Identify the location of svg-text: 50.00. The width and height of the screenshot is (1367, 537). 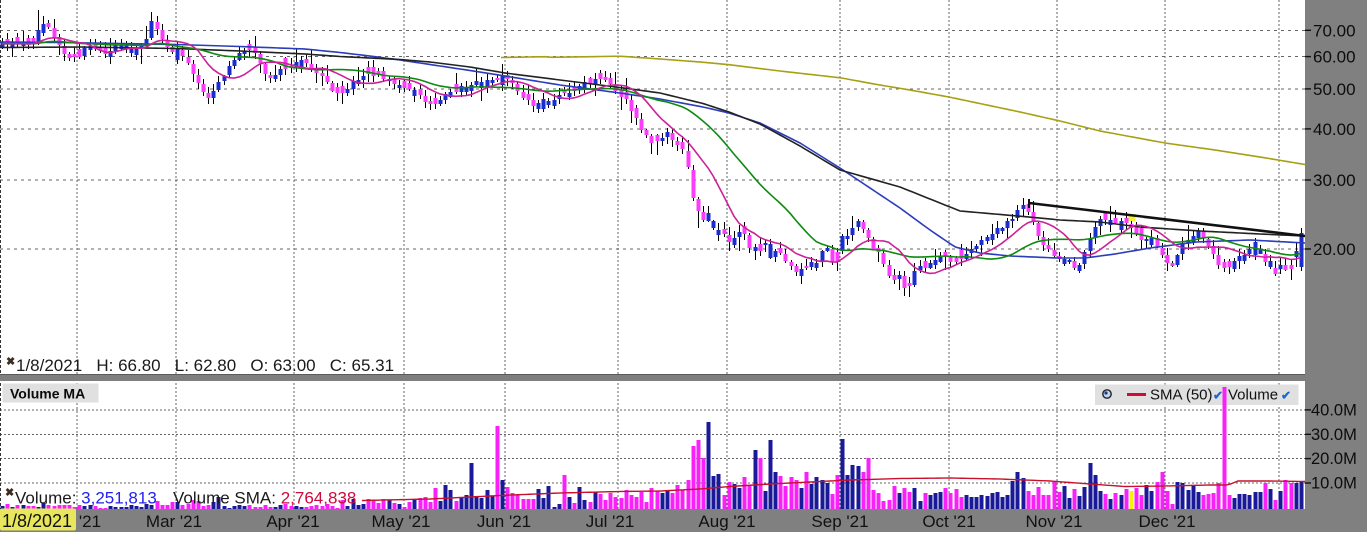
(1334, 89).